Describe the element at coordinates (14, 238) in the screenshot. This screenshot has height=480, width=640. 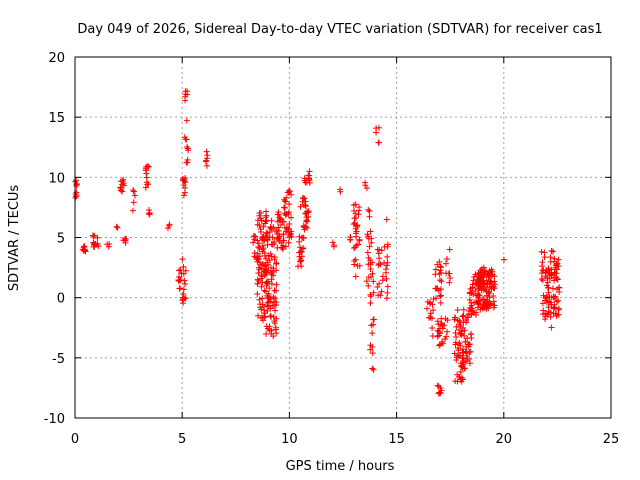
I see `y-axis-label: SDTVAR / TECUs` at that location.